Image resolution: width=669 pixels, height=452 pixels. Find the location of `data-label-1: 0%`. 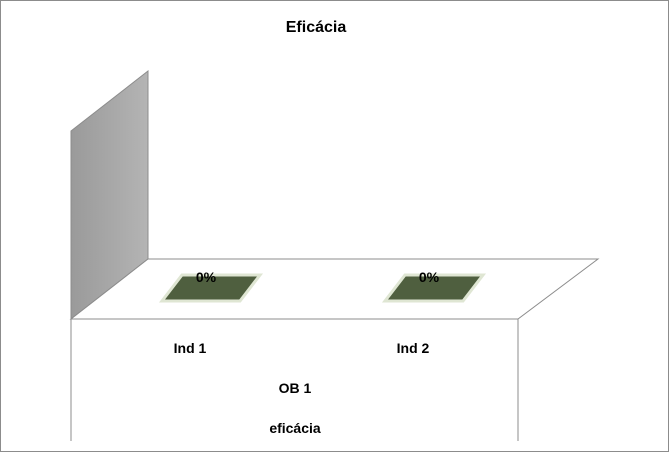

data-label-1: 0% is located at coordinates (206, 277).